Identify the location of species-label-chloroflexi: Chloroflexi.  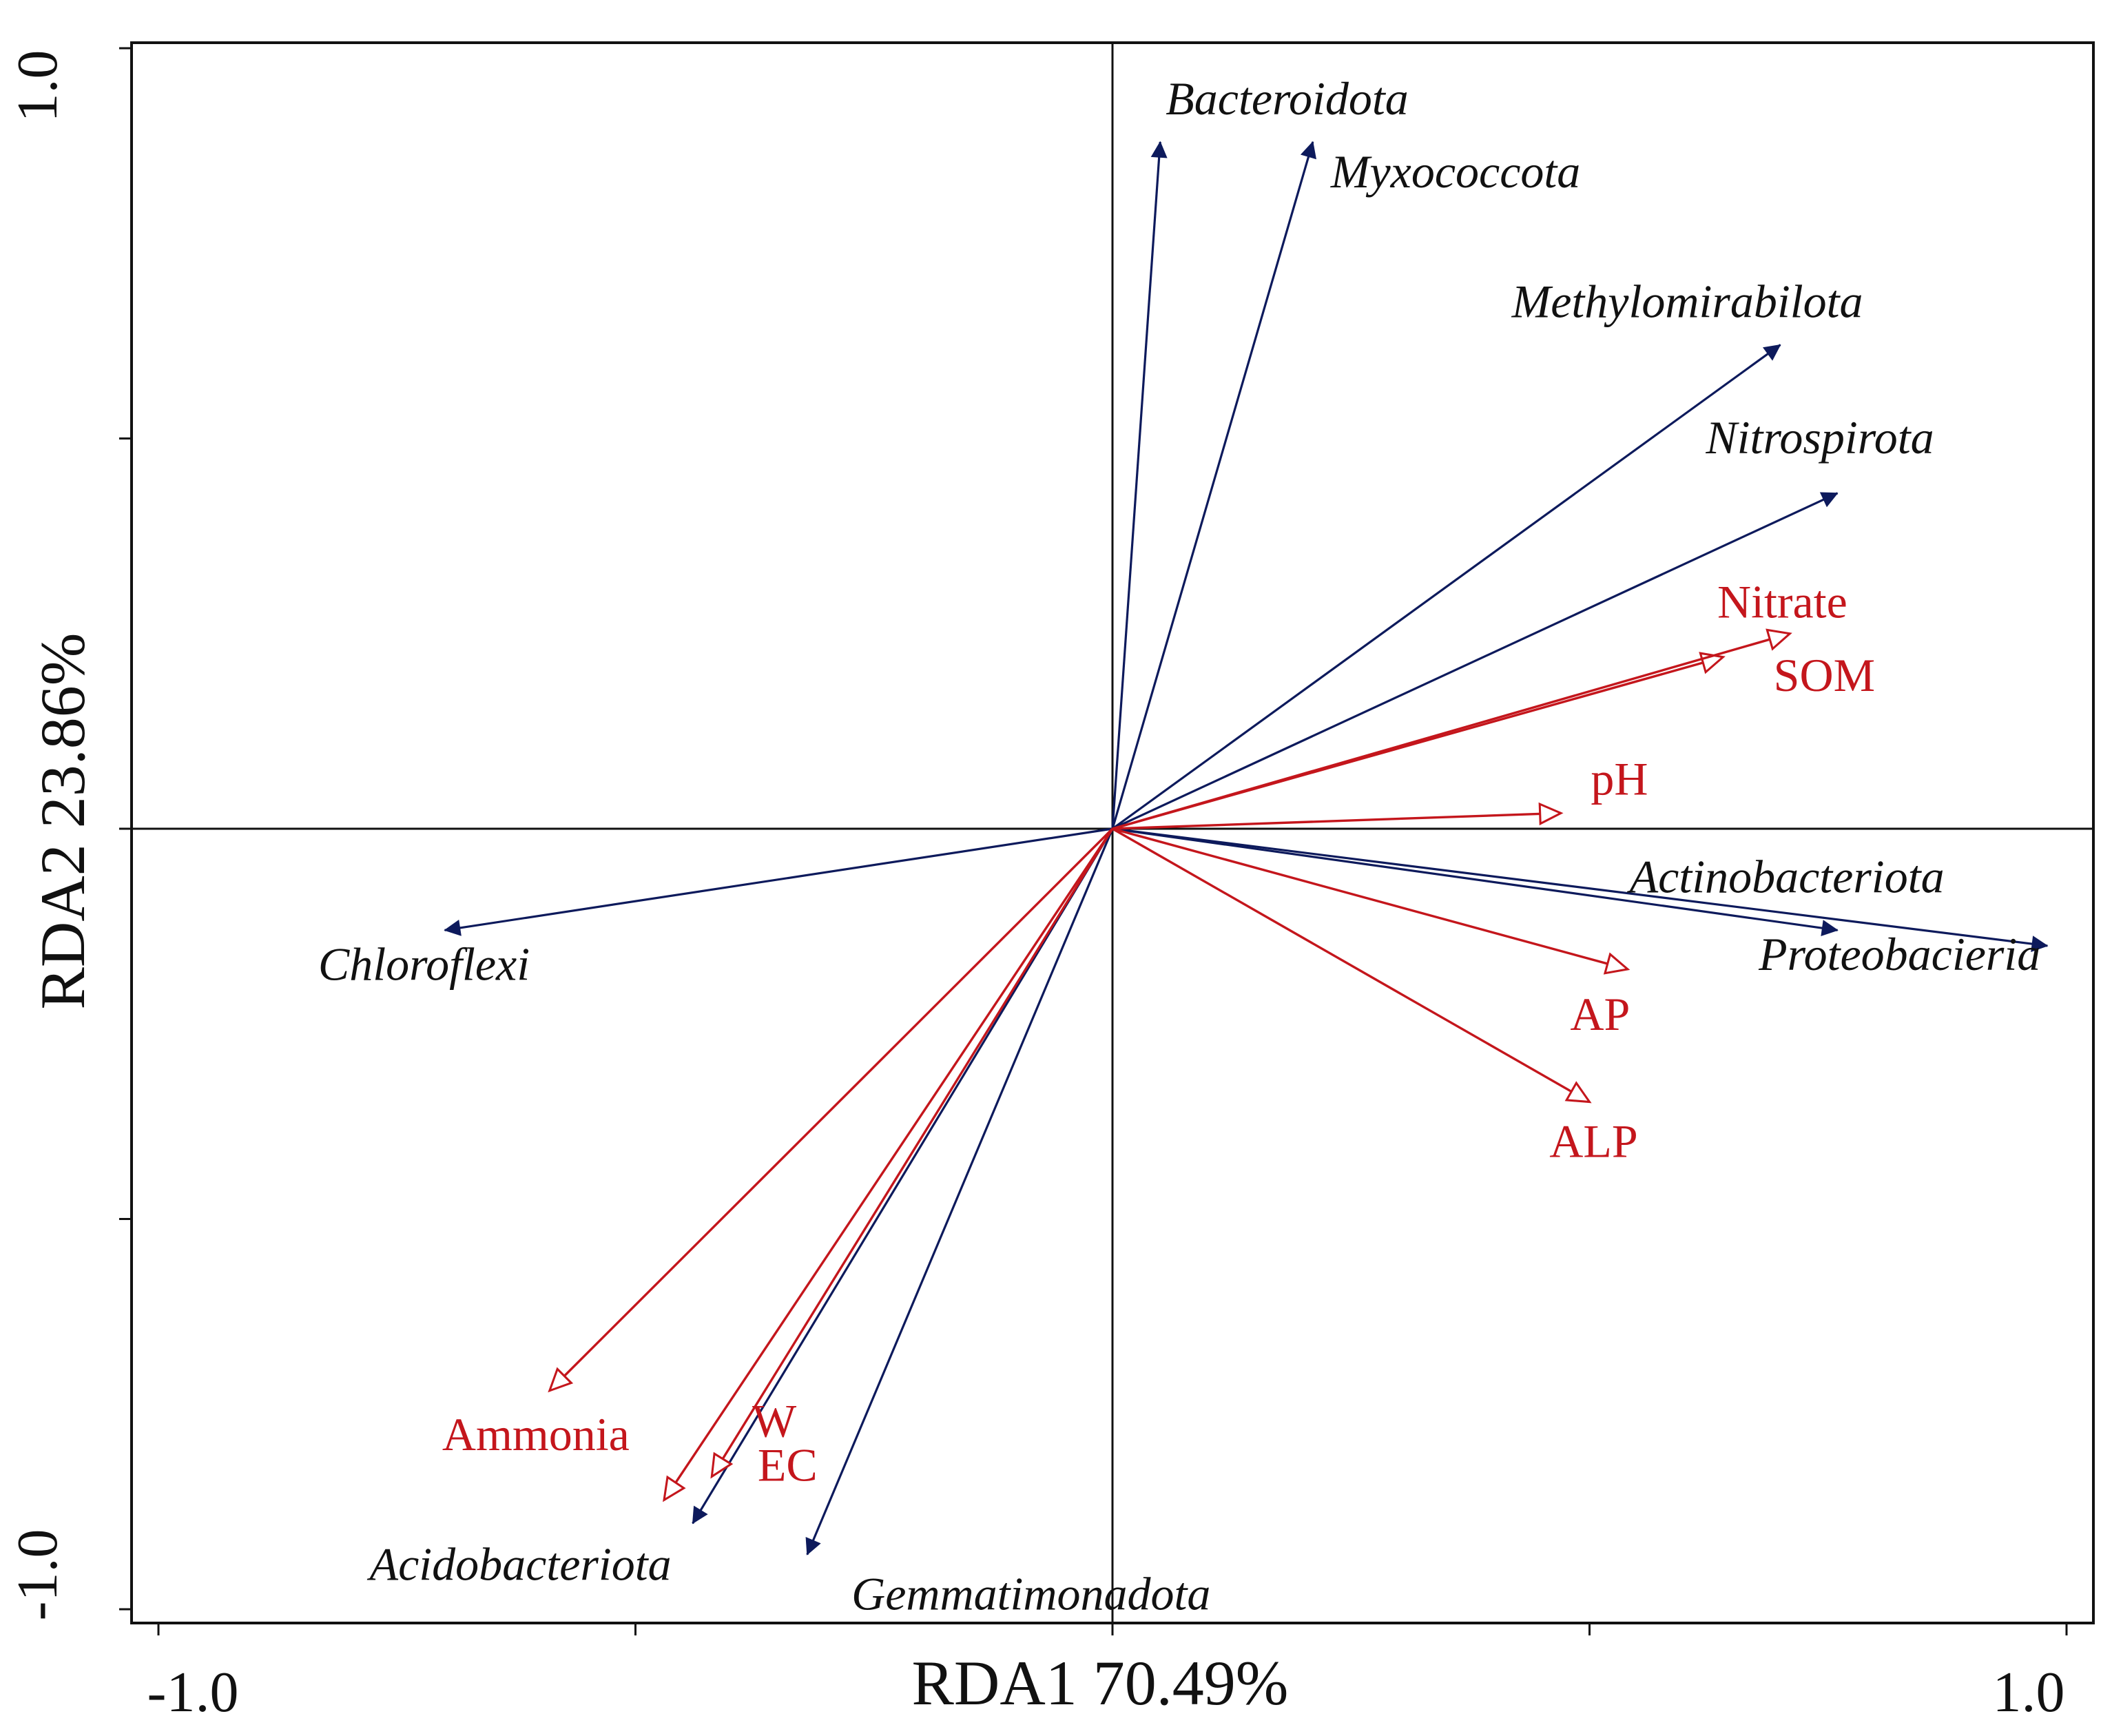
(424, 964).